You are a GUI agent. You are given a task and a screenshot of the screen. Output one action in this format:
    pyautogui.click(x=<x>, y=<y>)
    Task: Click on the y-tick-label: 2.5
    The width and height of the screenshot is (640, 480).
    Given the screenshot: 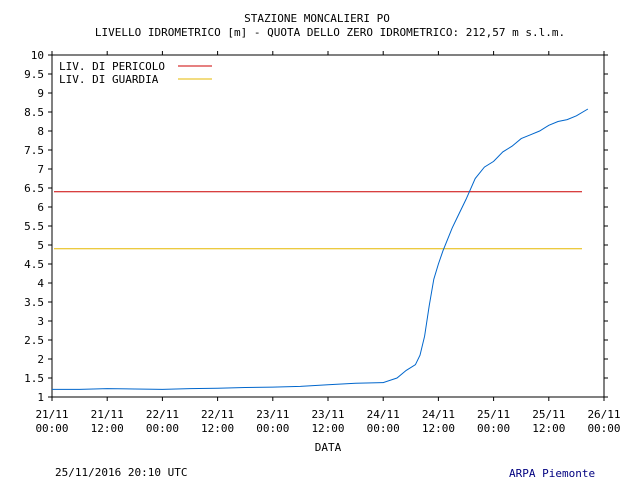 What is the action you would take?
    pyautogui.click(x=34, y=340)
    